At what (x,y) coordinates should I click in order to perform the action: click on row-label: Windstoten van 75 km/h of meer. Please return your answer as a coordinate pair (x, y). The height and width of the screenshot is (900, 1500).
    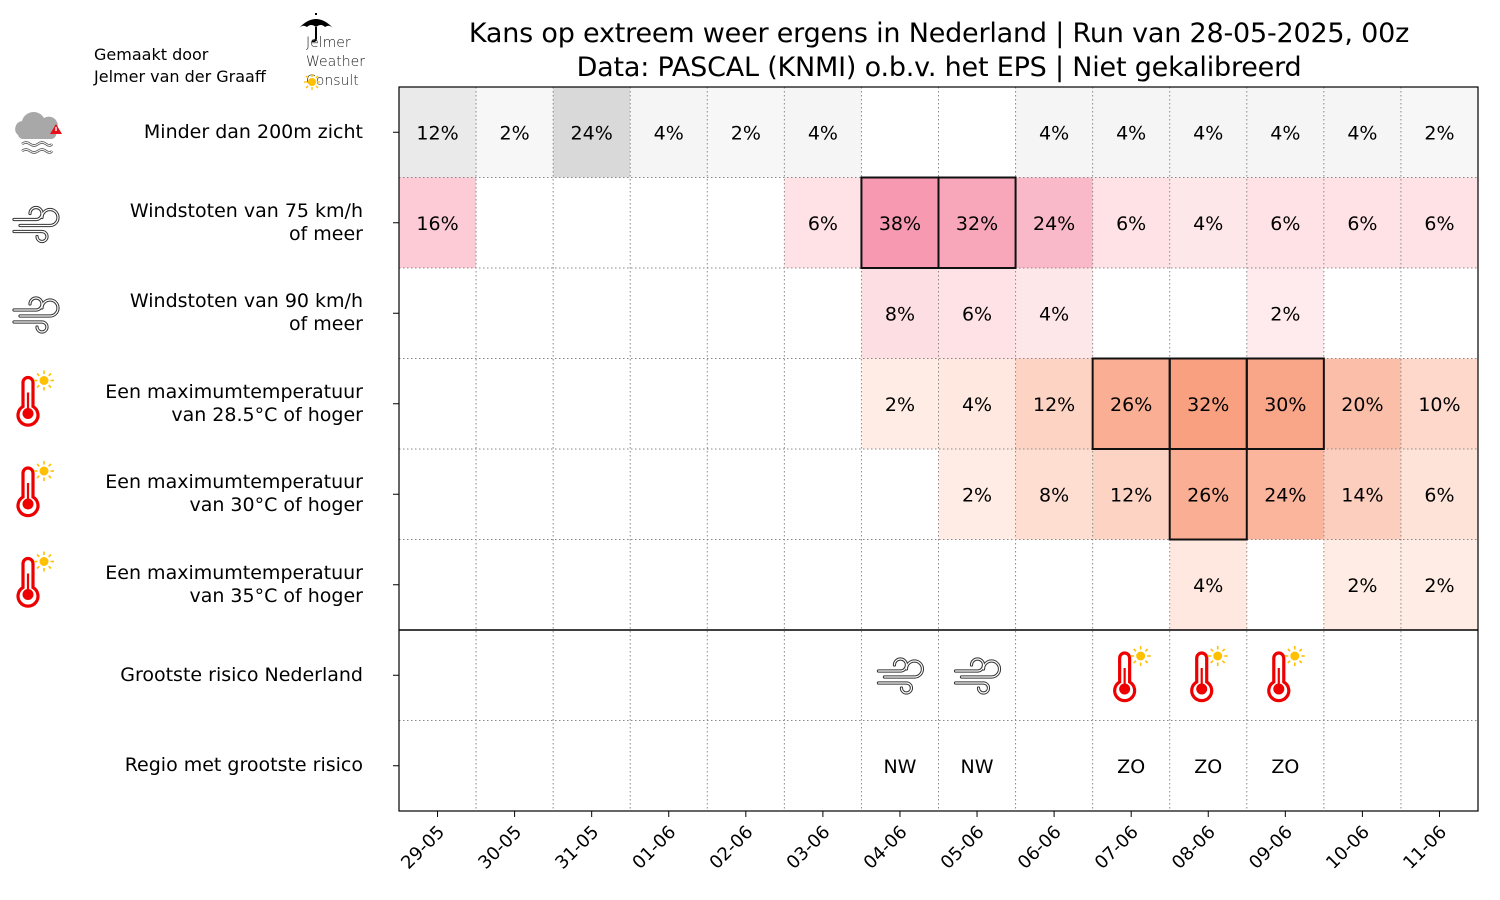
    Looking at the image, I should click on (246, 223).